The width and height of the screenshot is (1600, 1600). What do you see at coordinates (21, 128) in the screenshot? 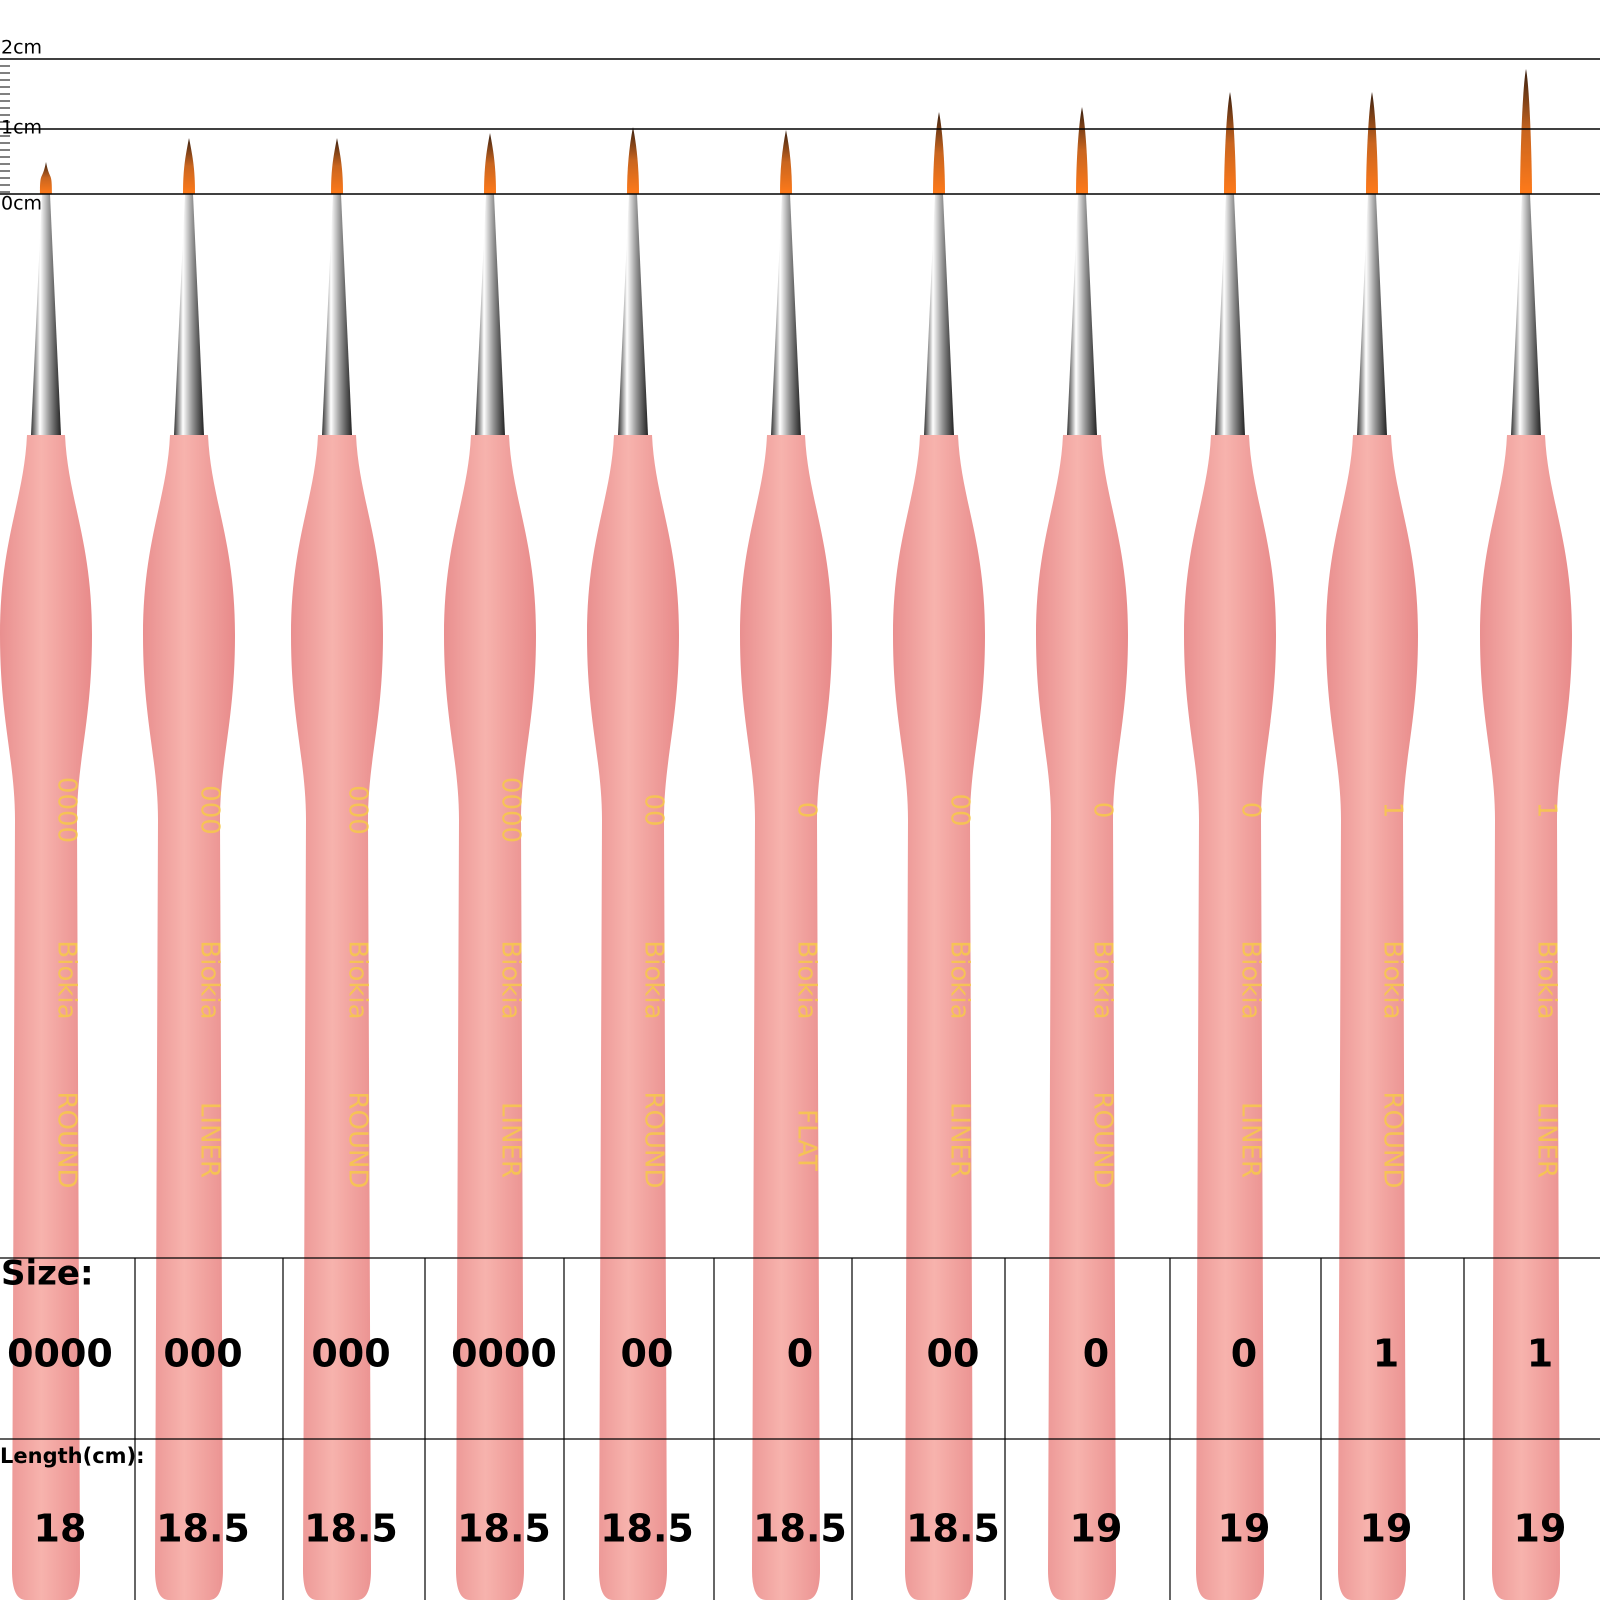
I see `ruler-label: 1cm` at bounding box center [21, 128].